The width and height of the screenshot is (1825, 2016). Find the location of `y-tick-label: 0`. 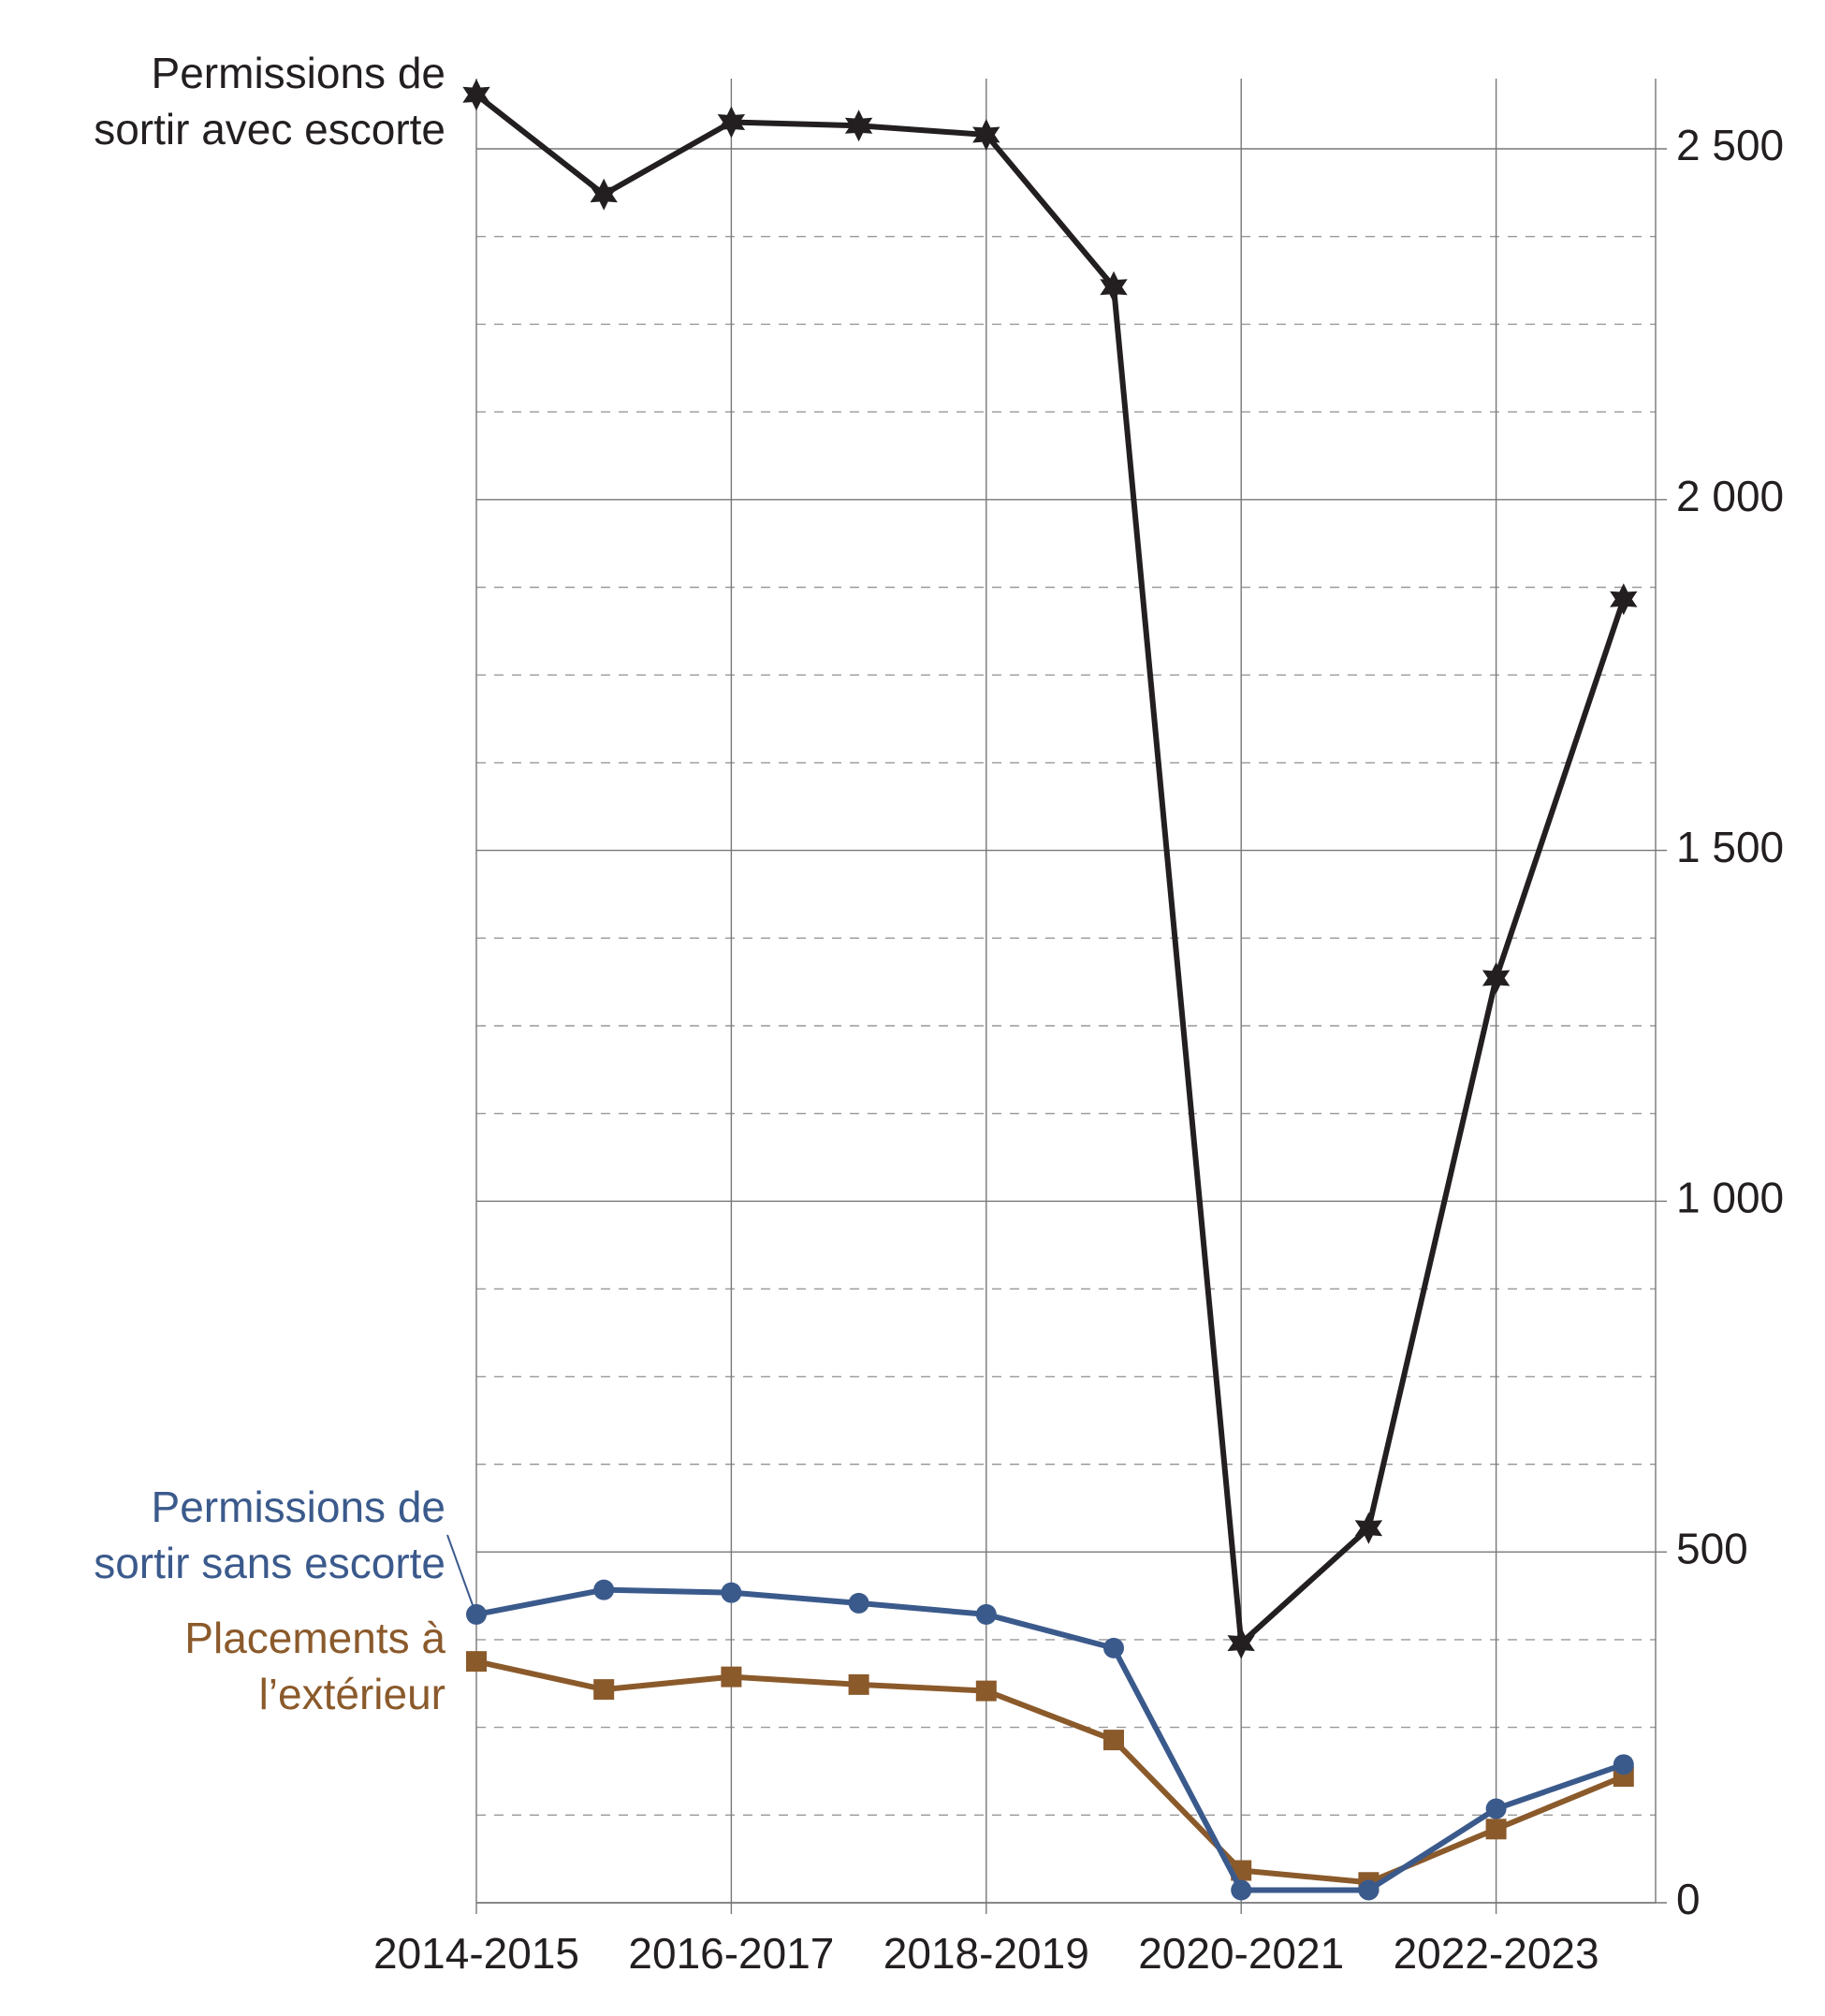

y-tick-label: 0 is located at coordinates (1688, 1899).